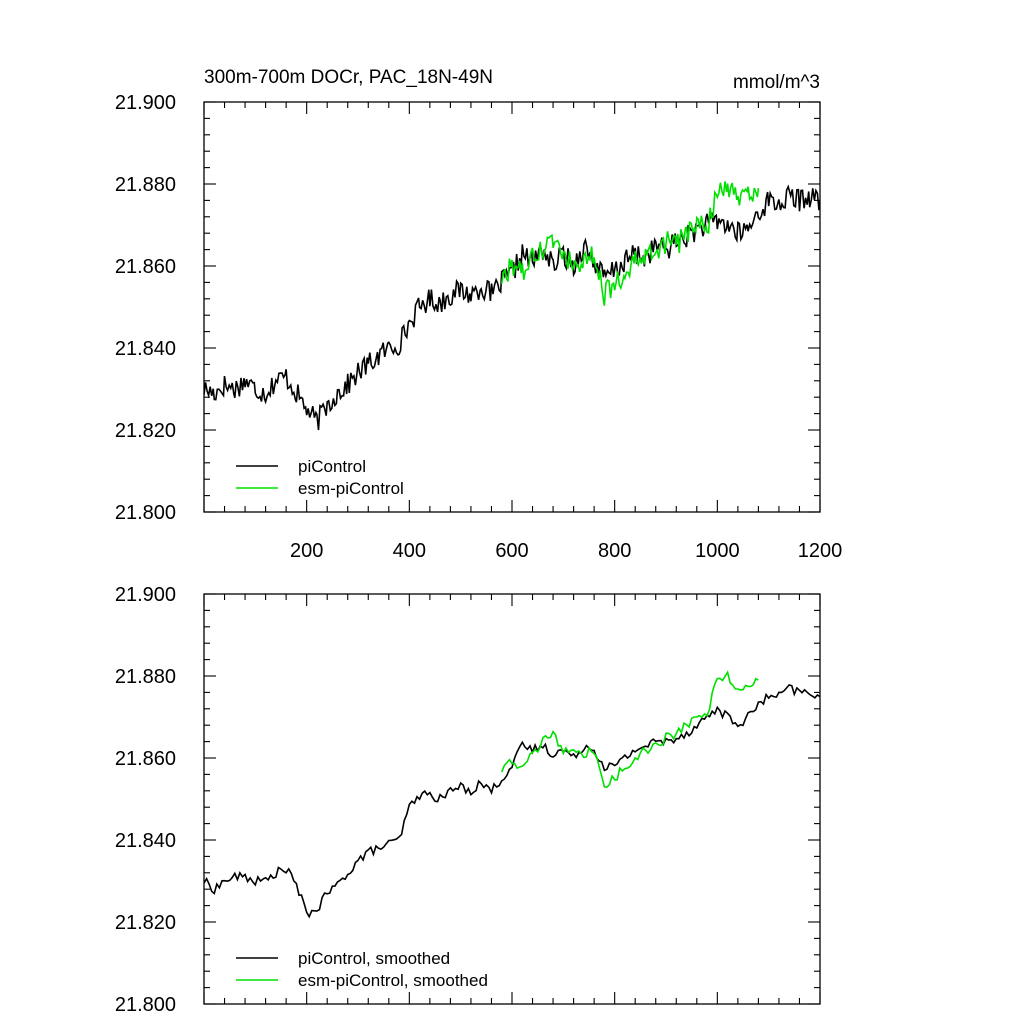 Image resolution: width=1024 pixels, height=1024 pixels. What do you see at coordinates (306, 551) in the screenshot?
I see `x-tick-label: 200` at bounding box center [306, 551].